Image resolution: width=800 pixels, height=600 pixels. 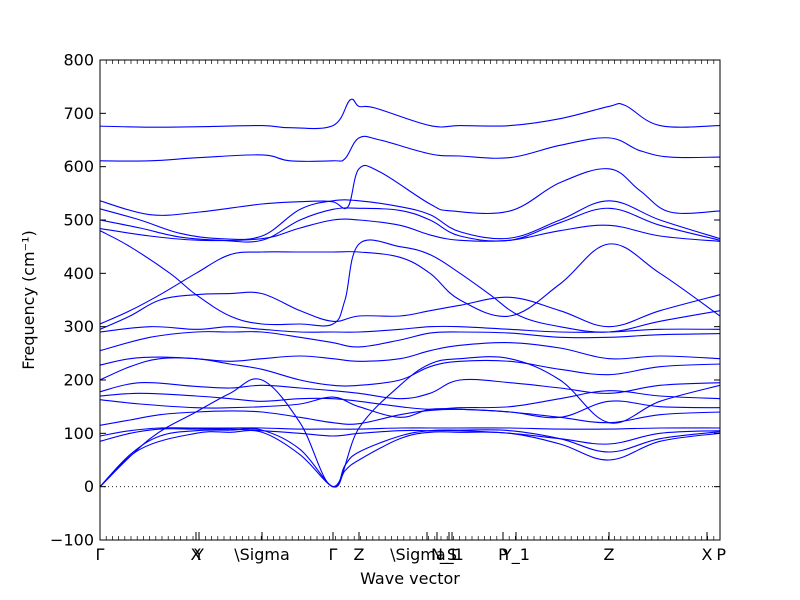 What do you see at coordinates (78, 220) in the screenshot?
I see `y-tick-label: 500` at bounding box center [78, 220].